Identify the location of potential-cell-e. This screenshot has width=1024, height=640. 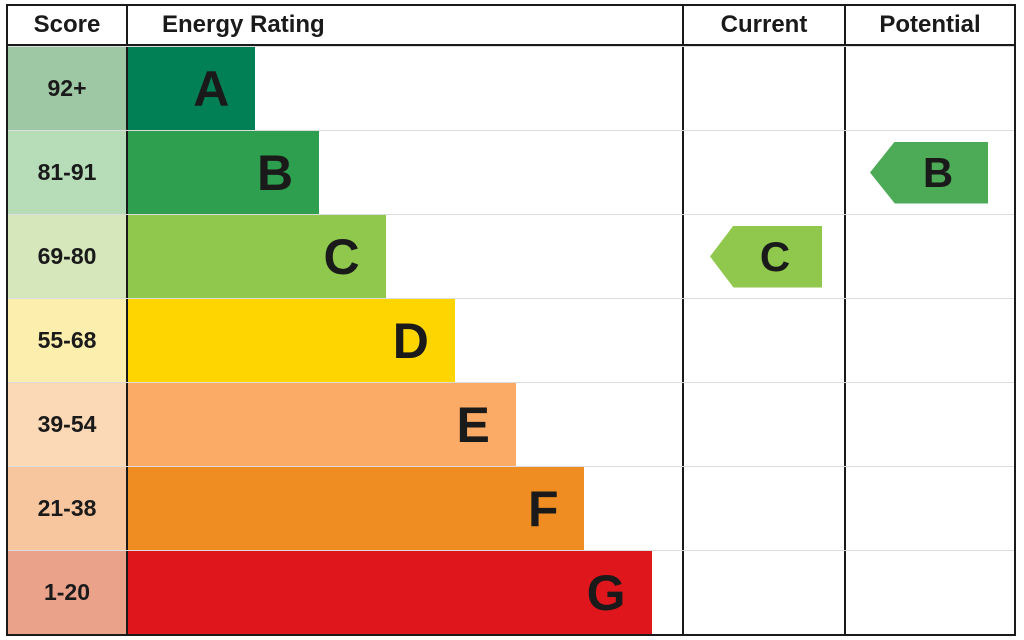
(930, 424).